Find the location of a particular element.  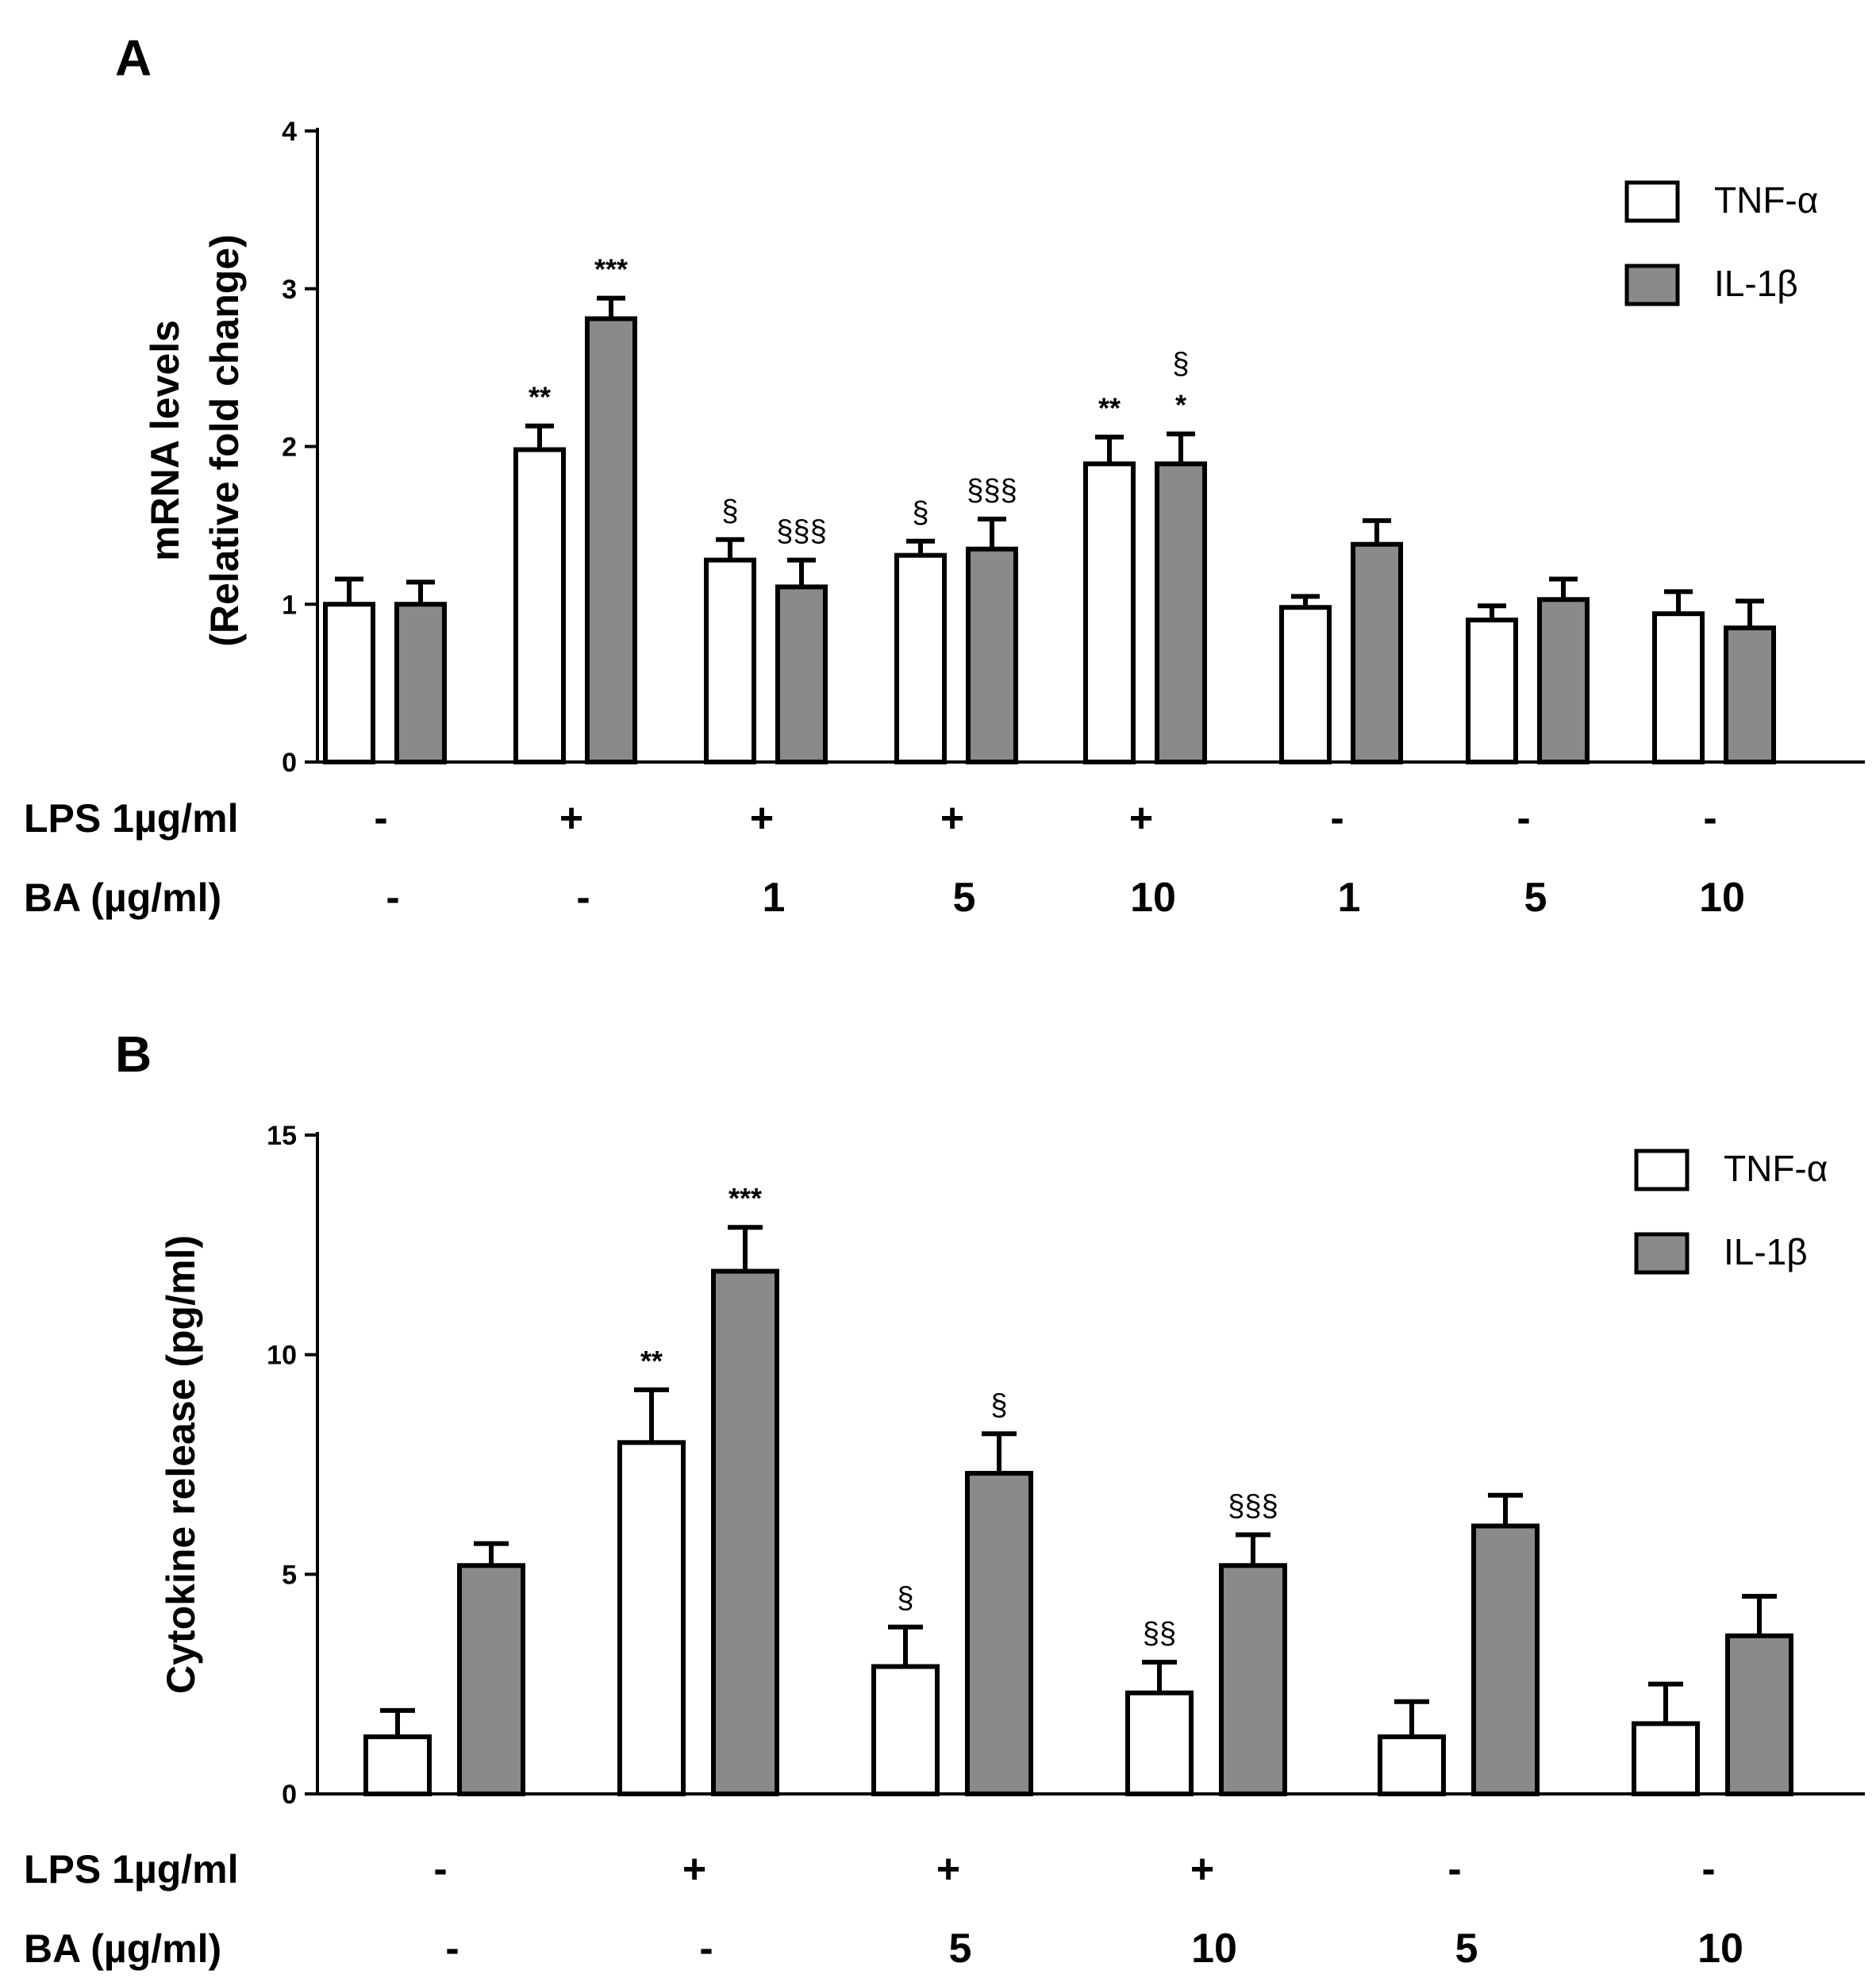

significance-label: * is located at coordinates (1180, 405).